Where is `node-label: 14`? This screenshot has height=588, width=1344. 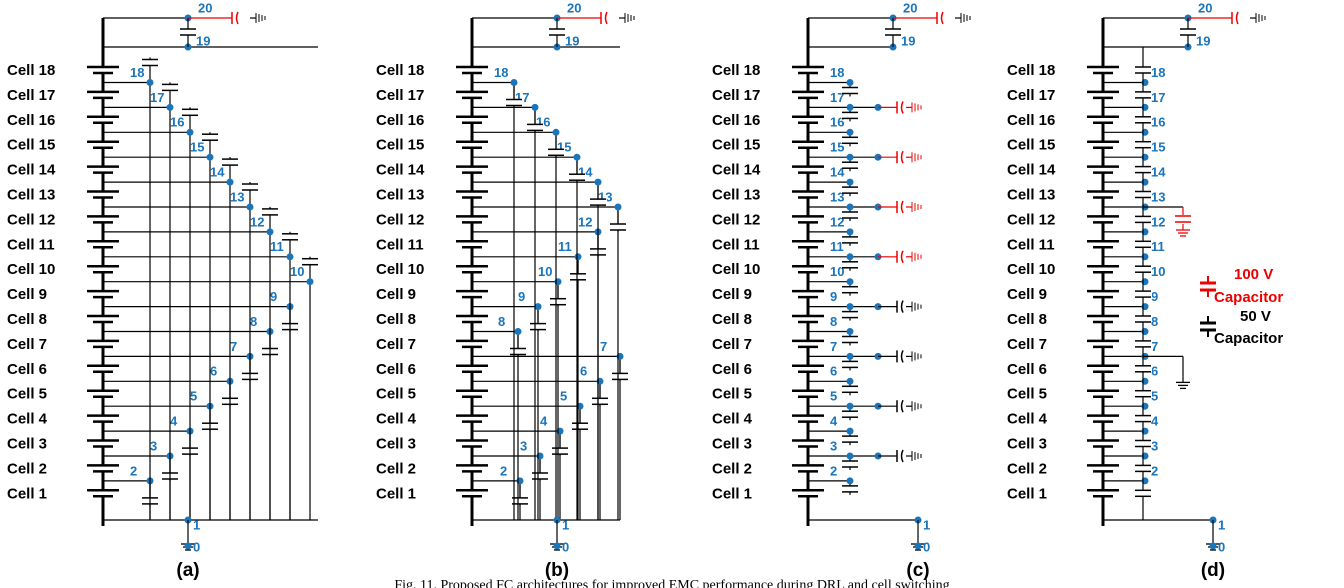
node-label: 14 is located at coordinates (217, 172).